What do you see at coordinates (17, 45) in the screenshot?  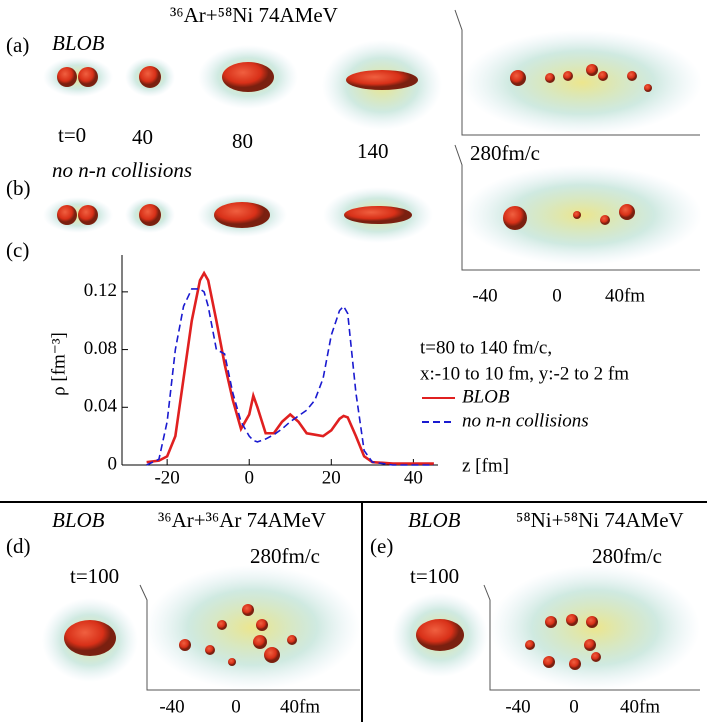 I see `panel-label: (a)` at bounding box center [17, 45].